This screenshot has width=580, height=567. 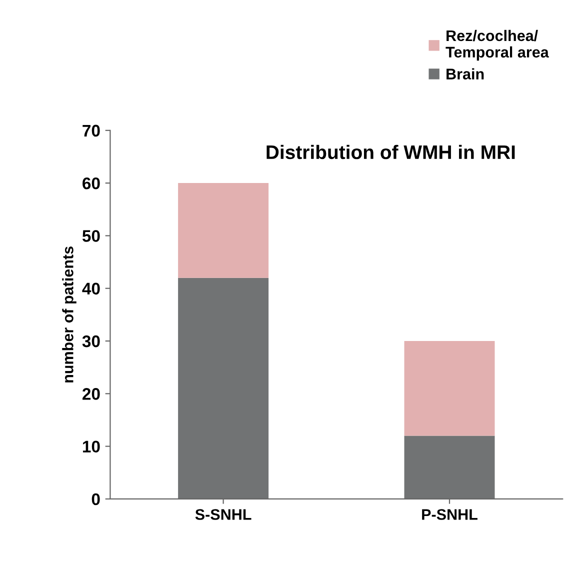 I want to click on y-tick-label: 0, so click(x=96, y=499).